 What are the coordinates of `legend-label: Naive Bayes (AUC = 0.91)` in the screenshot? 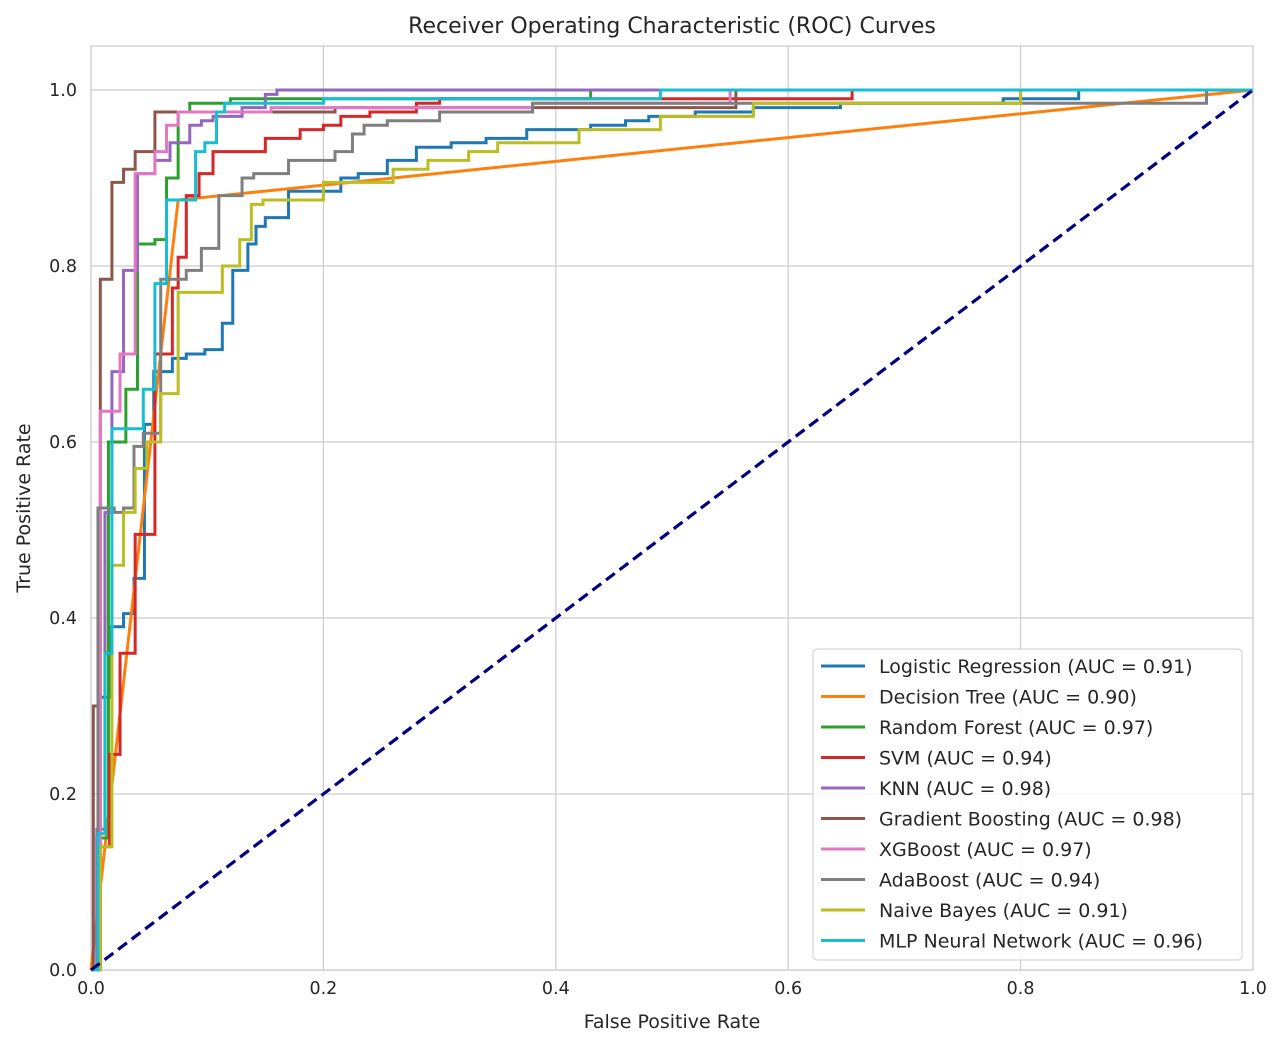 It's located at (1003, 911).